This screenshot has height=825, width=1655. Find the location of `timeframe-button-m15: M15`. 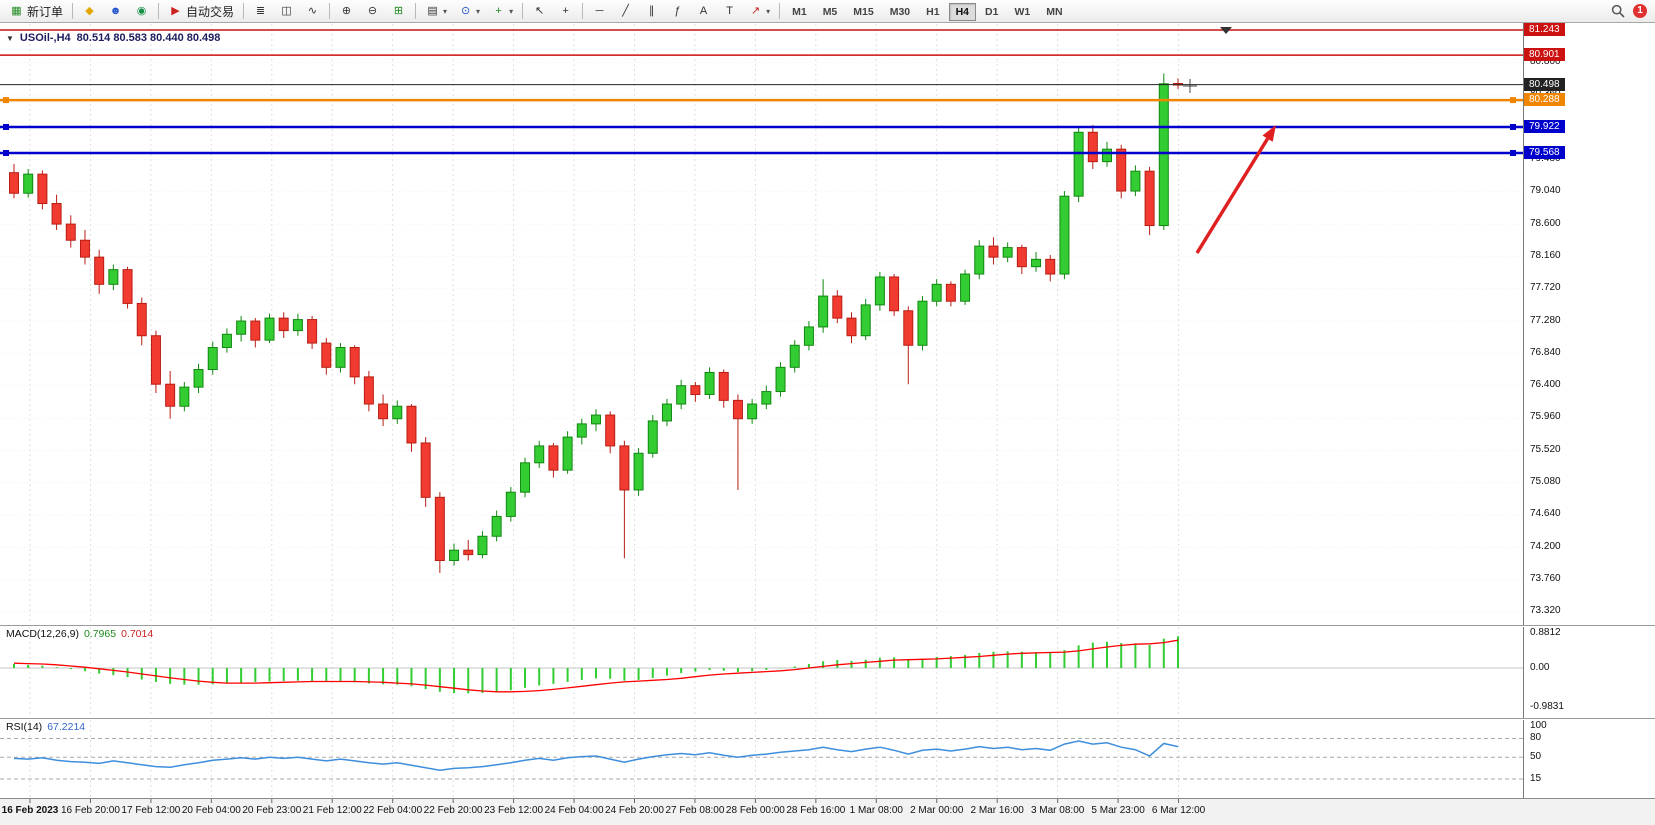

timeframe-button-m15: M15 is located at coordinates (863, 12).